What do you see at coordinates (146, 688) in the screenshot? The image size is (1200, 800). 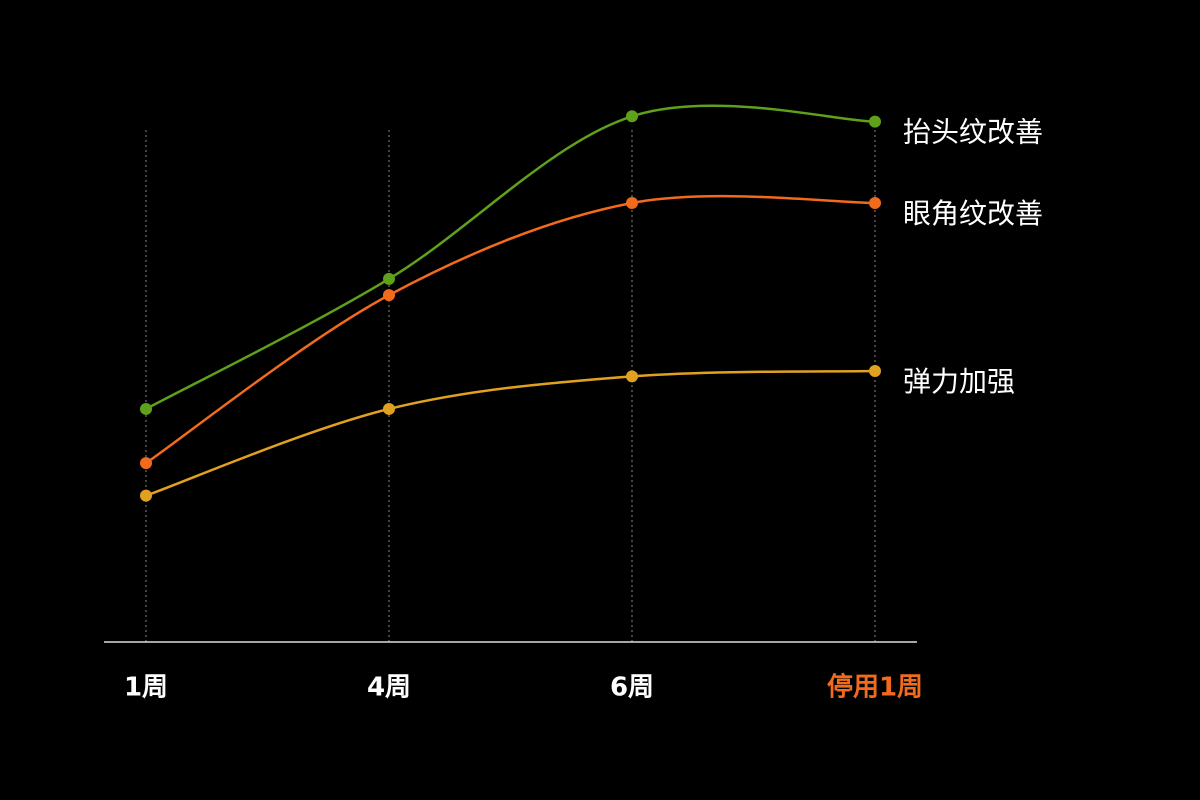 I see `x-tick-label: 1周` at bounding box center [146, 688].